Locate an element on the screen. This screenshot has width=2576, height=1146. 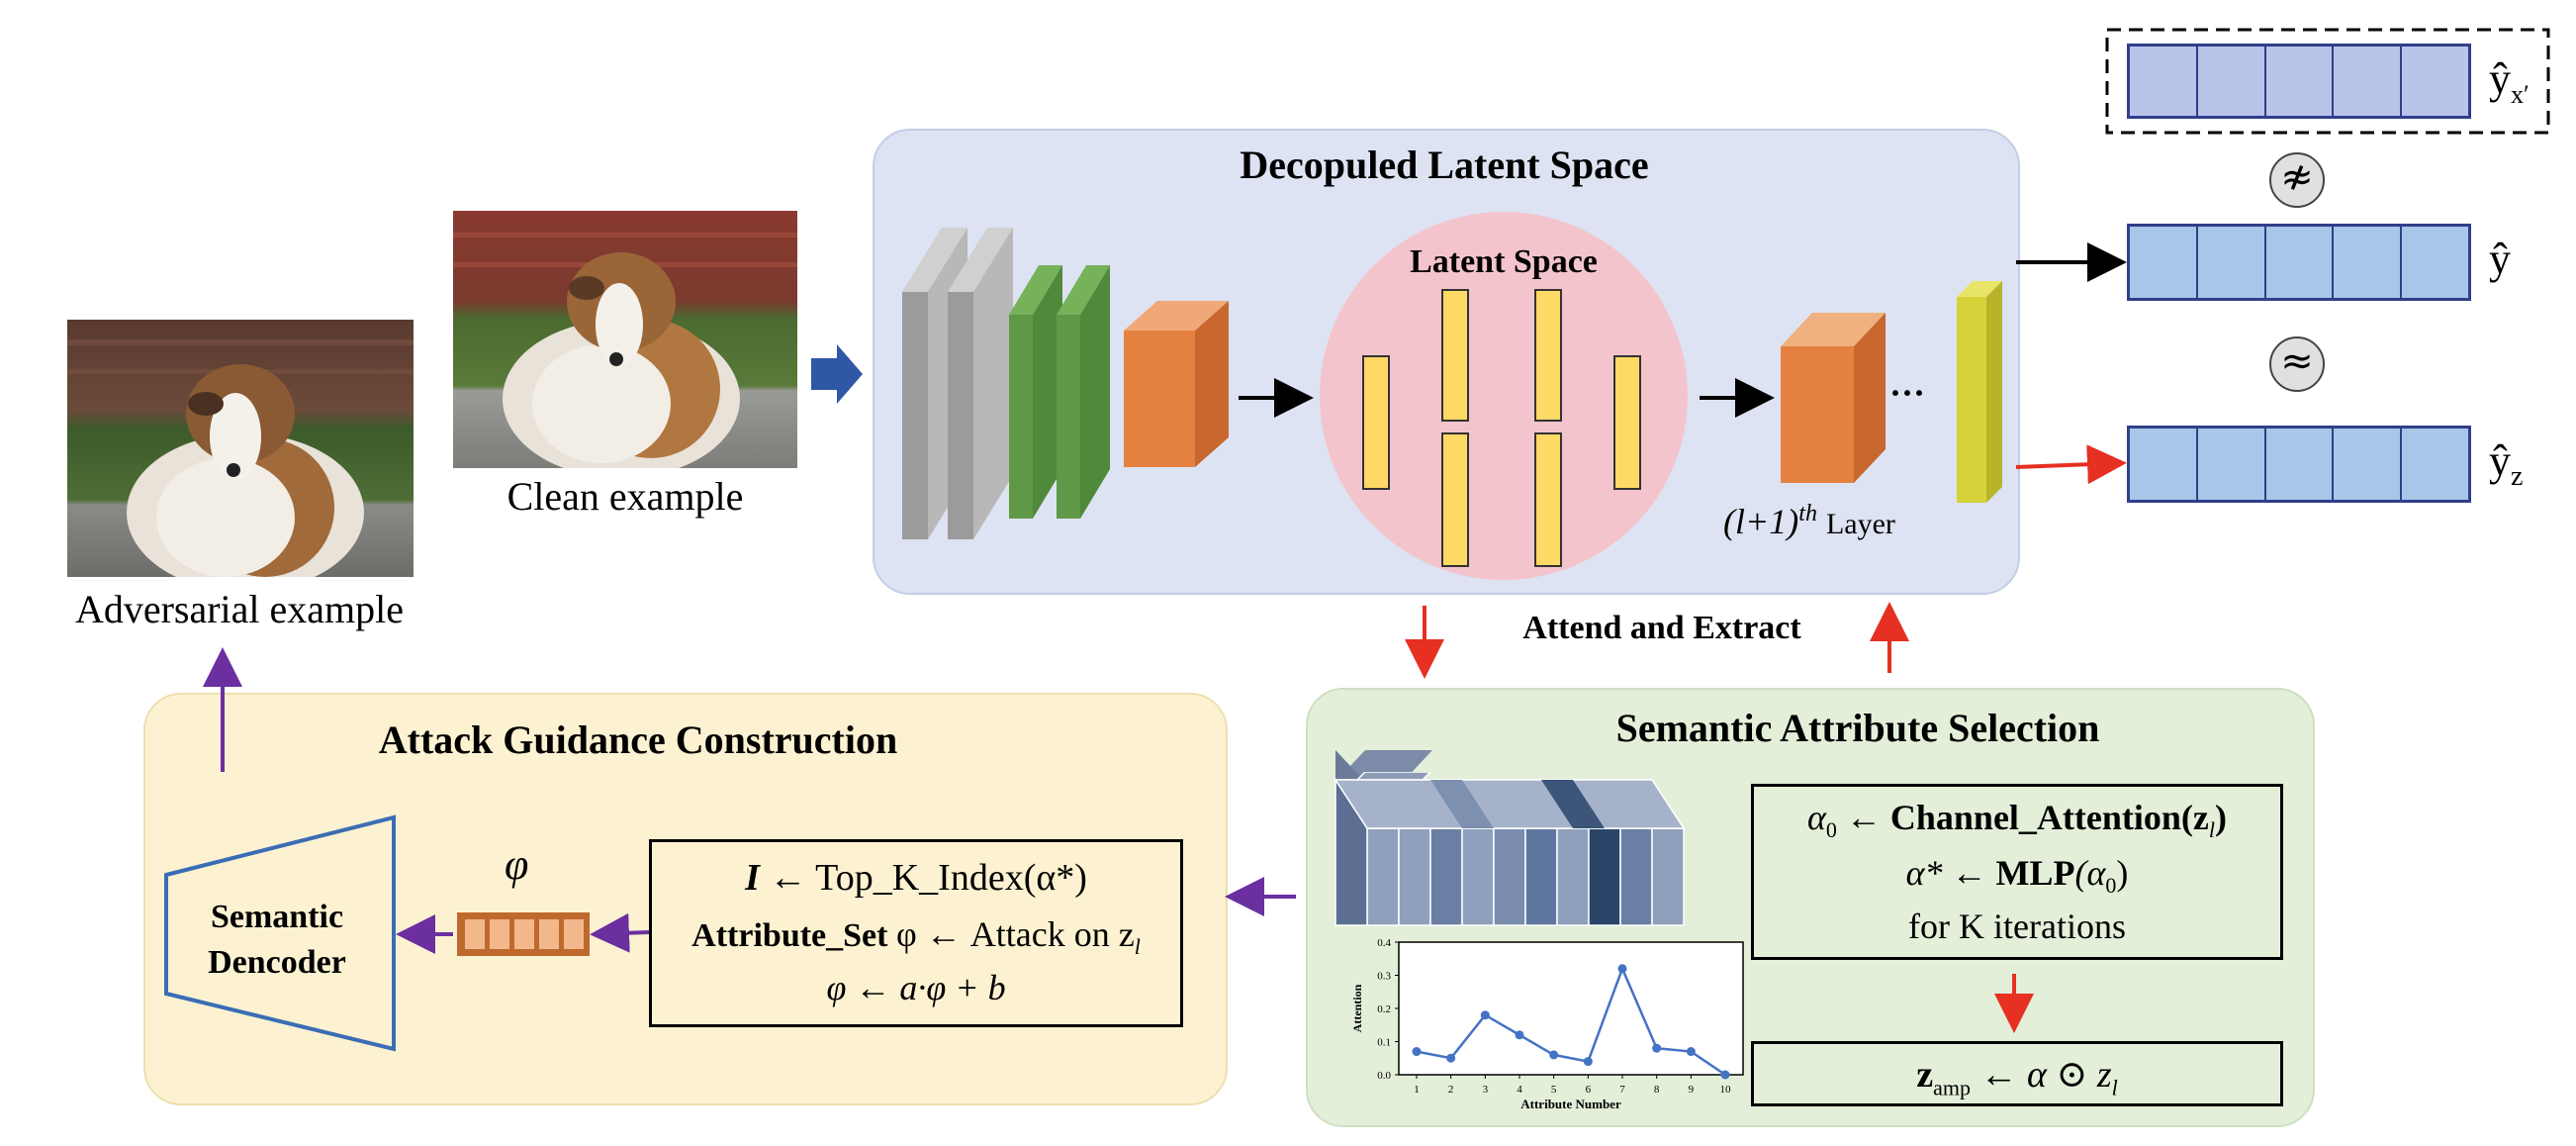
layer-label-suffix: Layer is located at coordinates (1860, 524).